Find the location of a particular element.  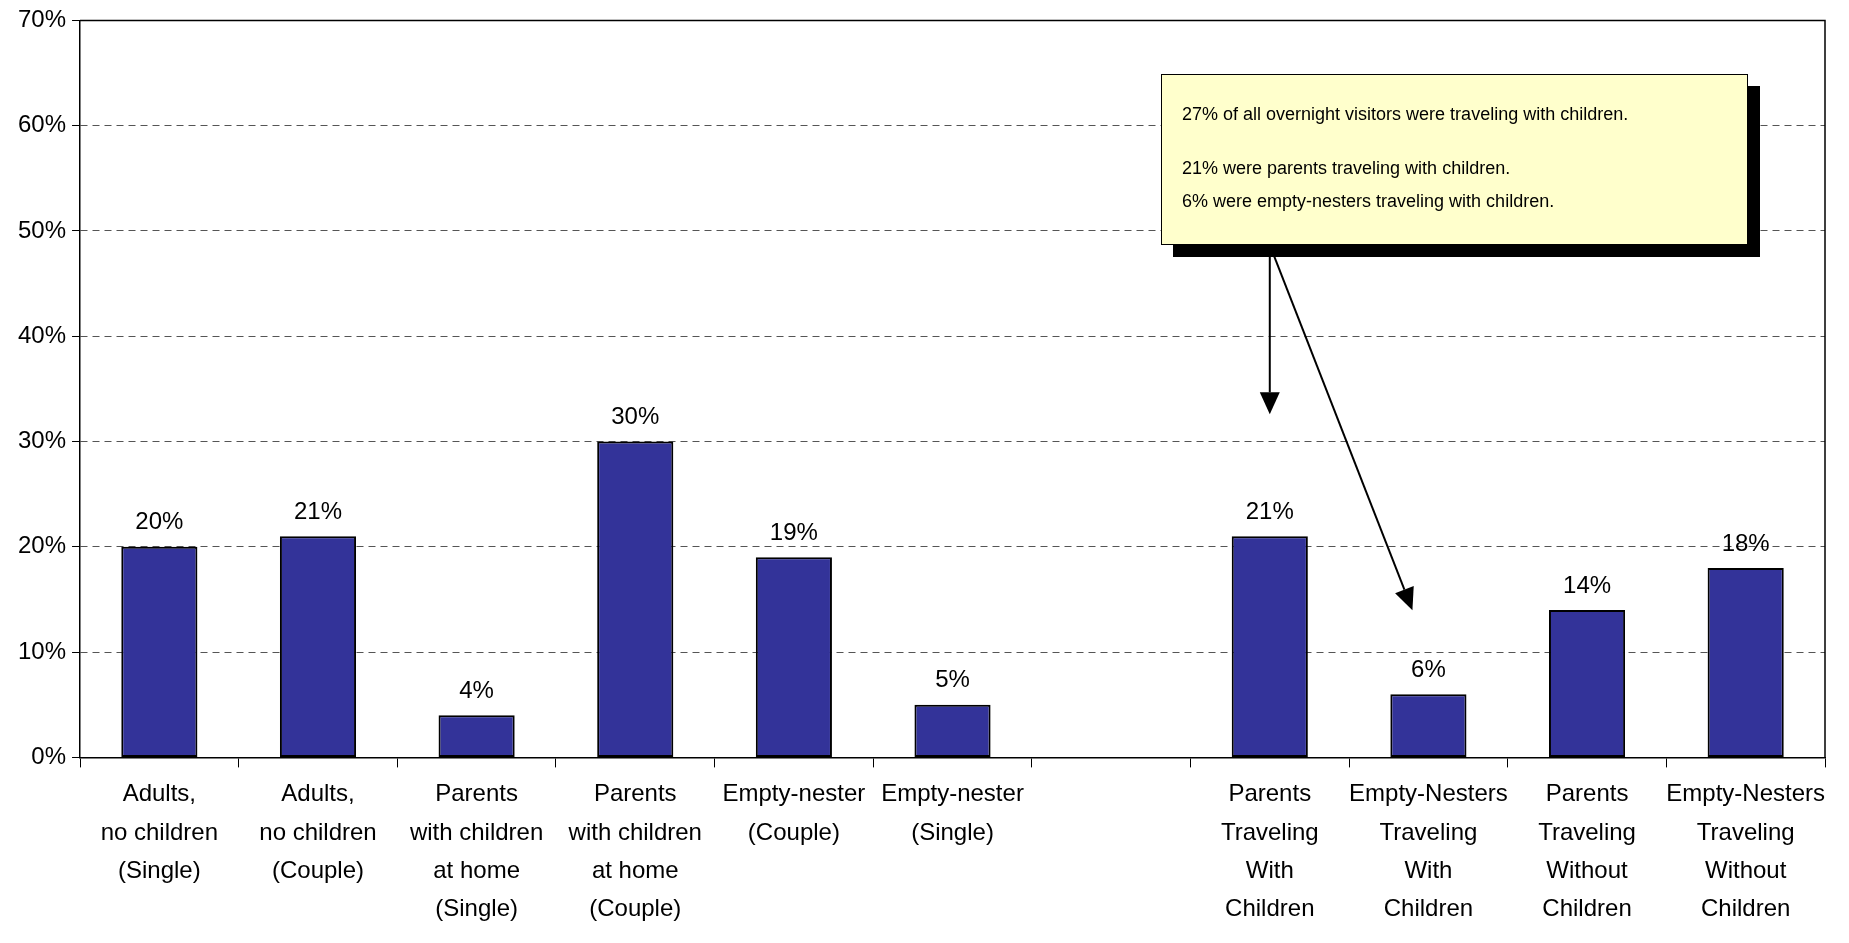

x-tick-label: Parents with children at home (Single) is located at coordinates (476, 850).